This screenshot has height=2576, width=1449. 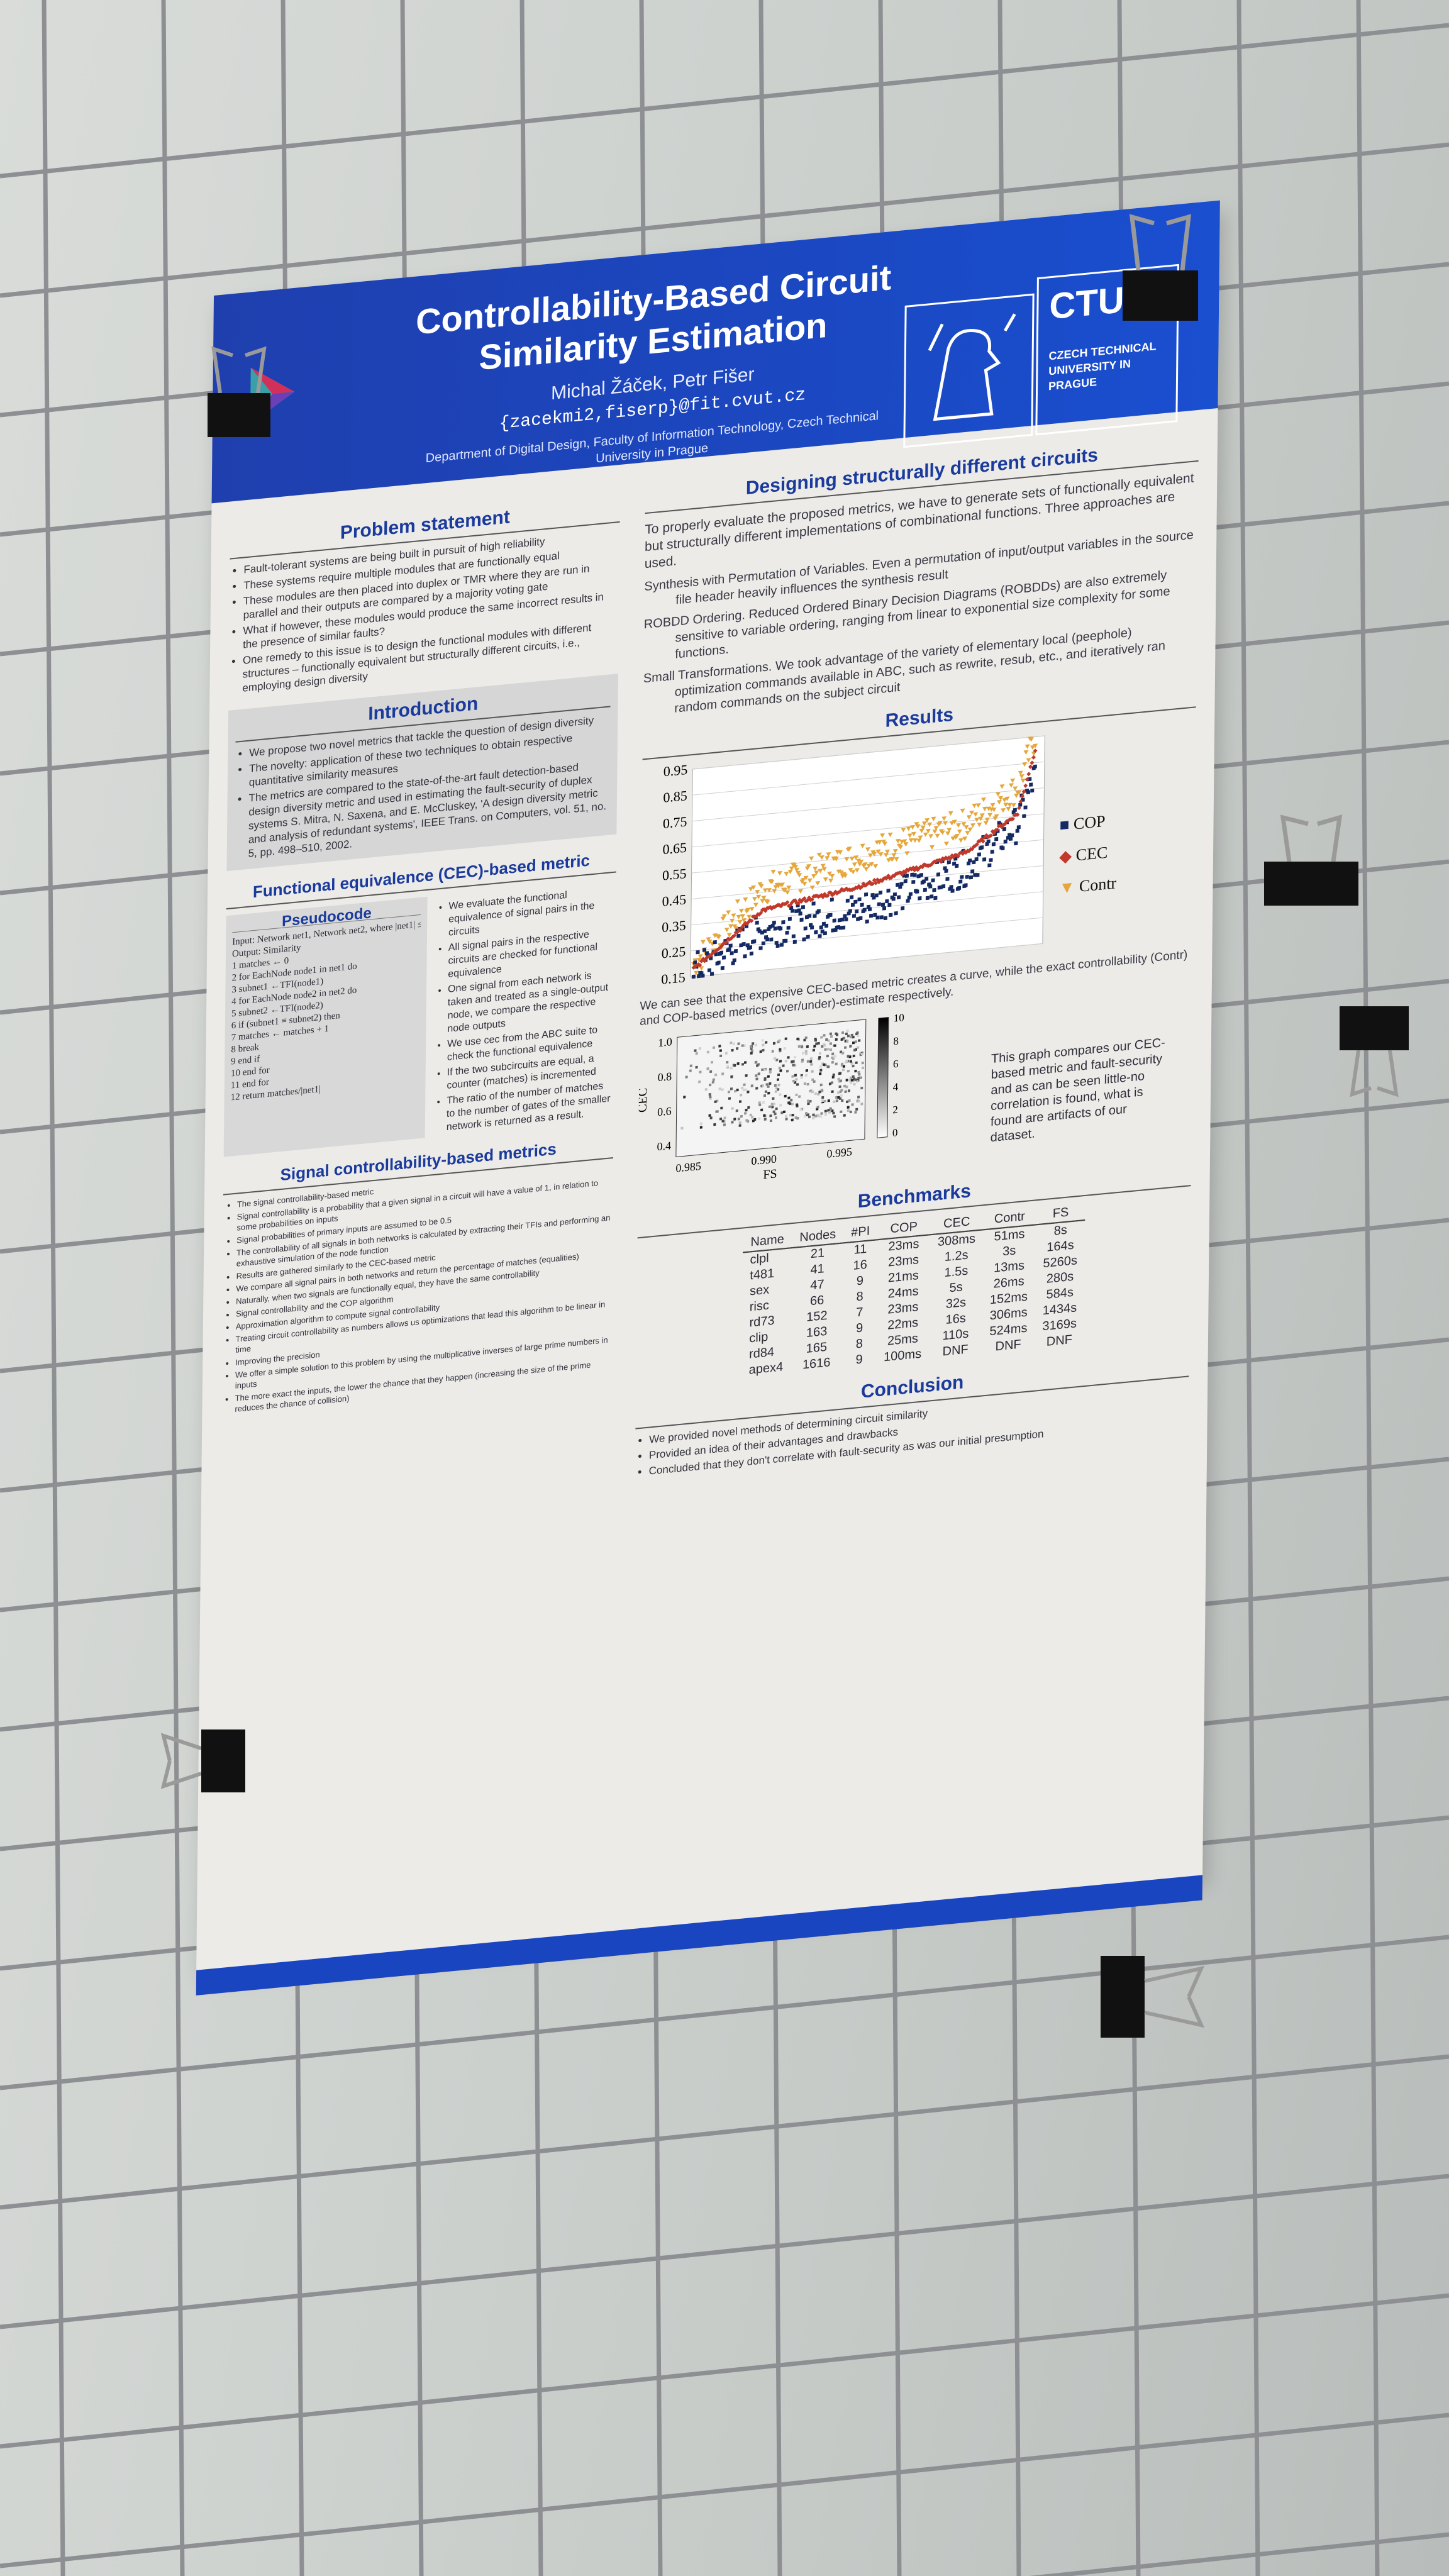 I want to click on x-tick-label: 0.990, so click(x=764, y=1159).